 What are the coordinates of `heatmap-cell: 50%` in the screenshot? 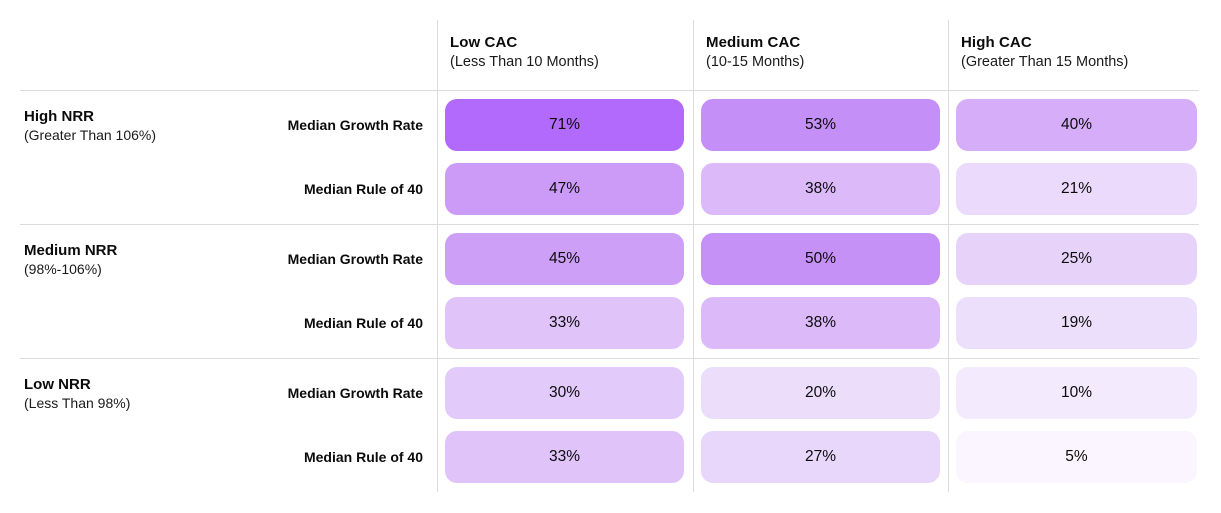 It's located at (820, 259).